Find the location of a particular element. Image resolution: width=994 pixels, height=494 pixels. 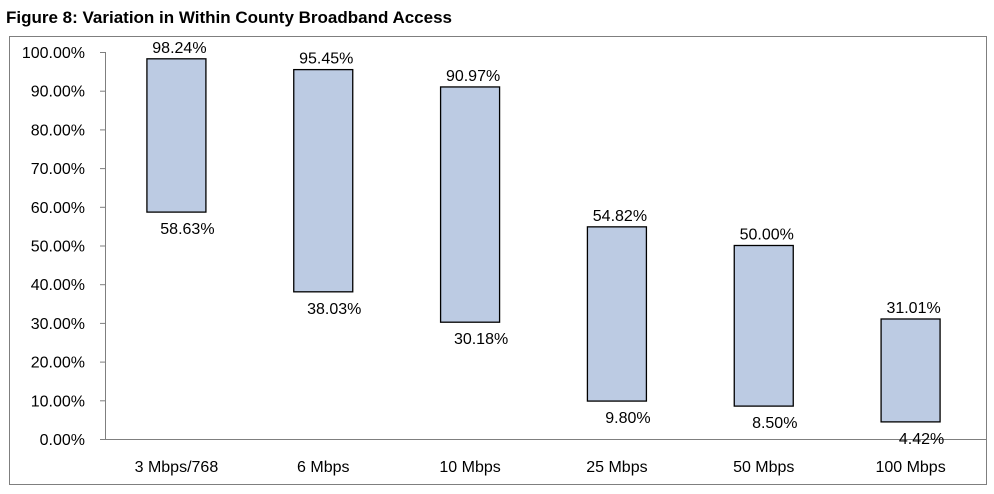

x-category-label: 25 Mbps is located at coordinates (616, 467).